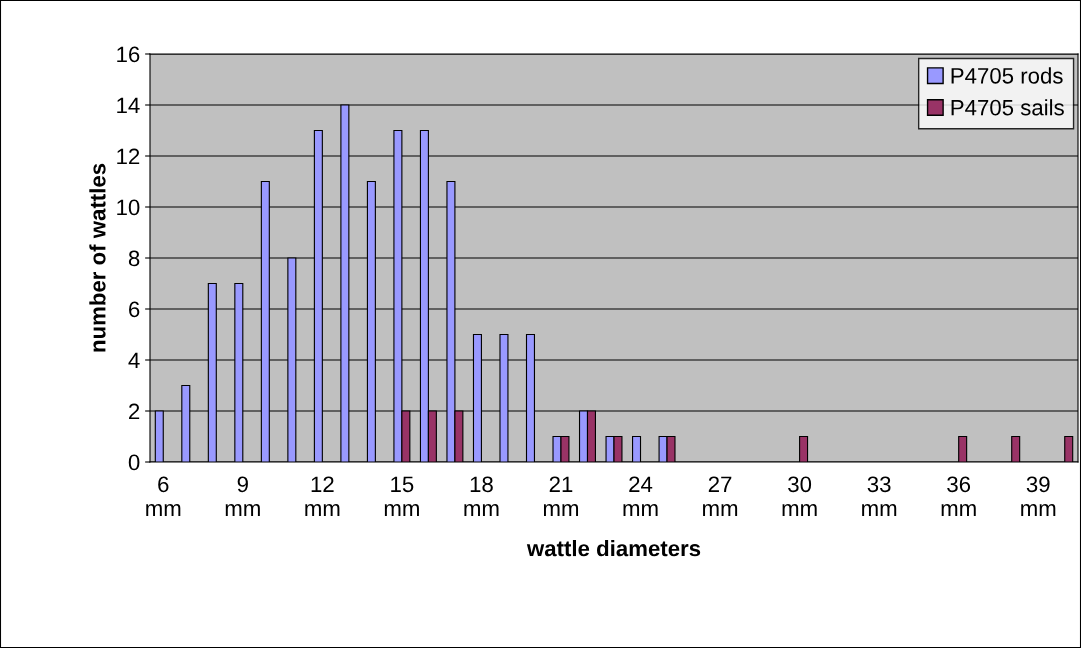 This screenshot has height=648, width=1081. What do you see at coordinates (401, 496) in the screenshot?
I see `x-tick-label: 15 mm` at bounding box center [401, 496].